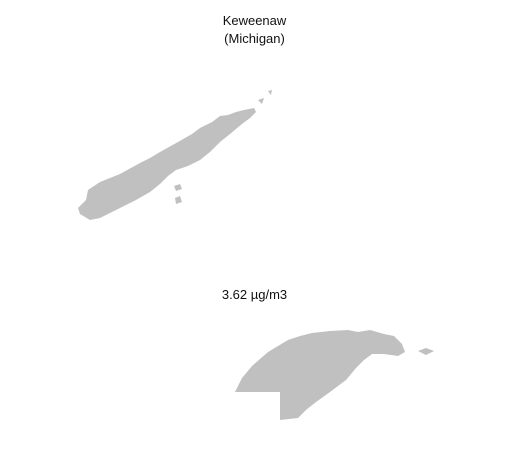  I want to click on isle-royale-landmass, so click(167, 164).